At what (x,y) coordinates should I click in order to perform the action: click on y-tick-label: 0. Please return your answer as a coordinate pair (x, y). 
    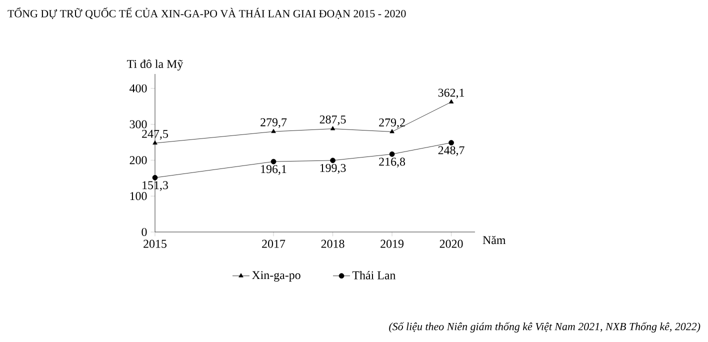
    Looking at the image, I should click on (144, 232).